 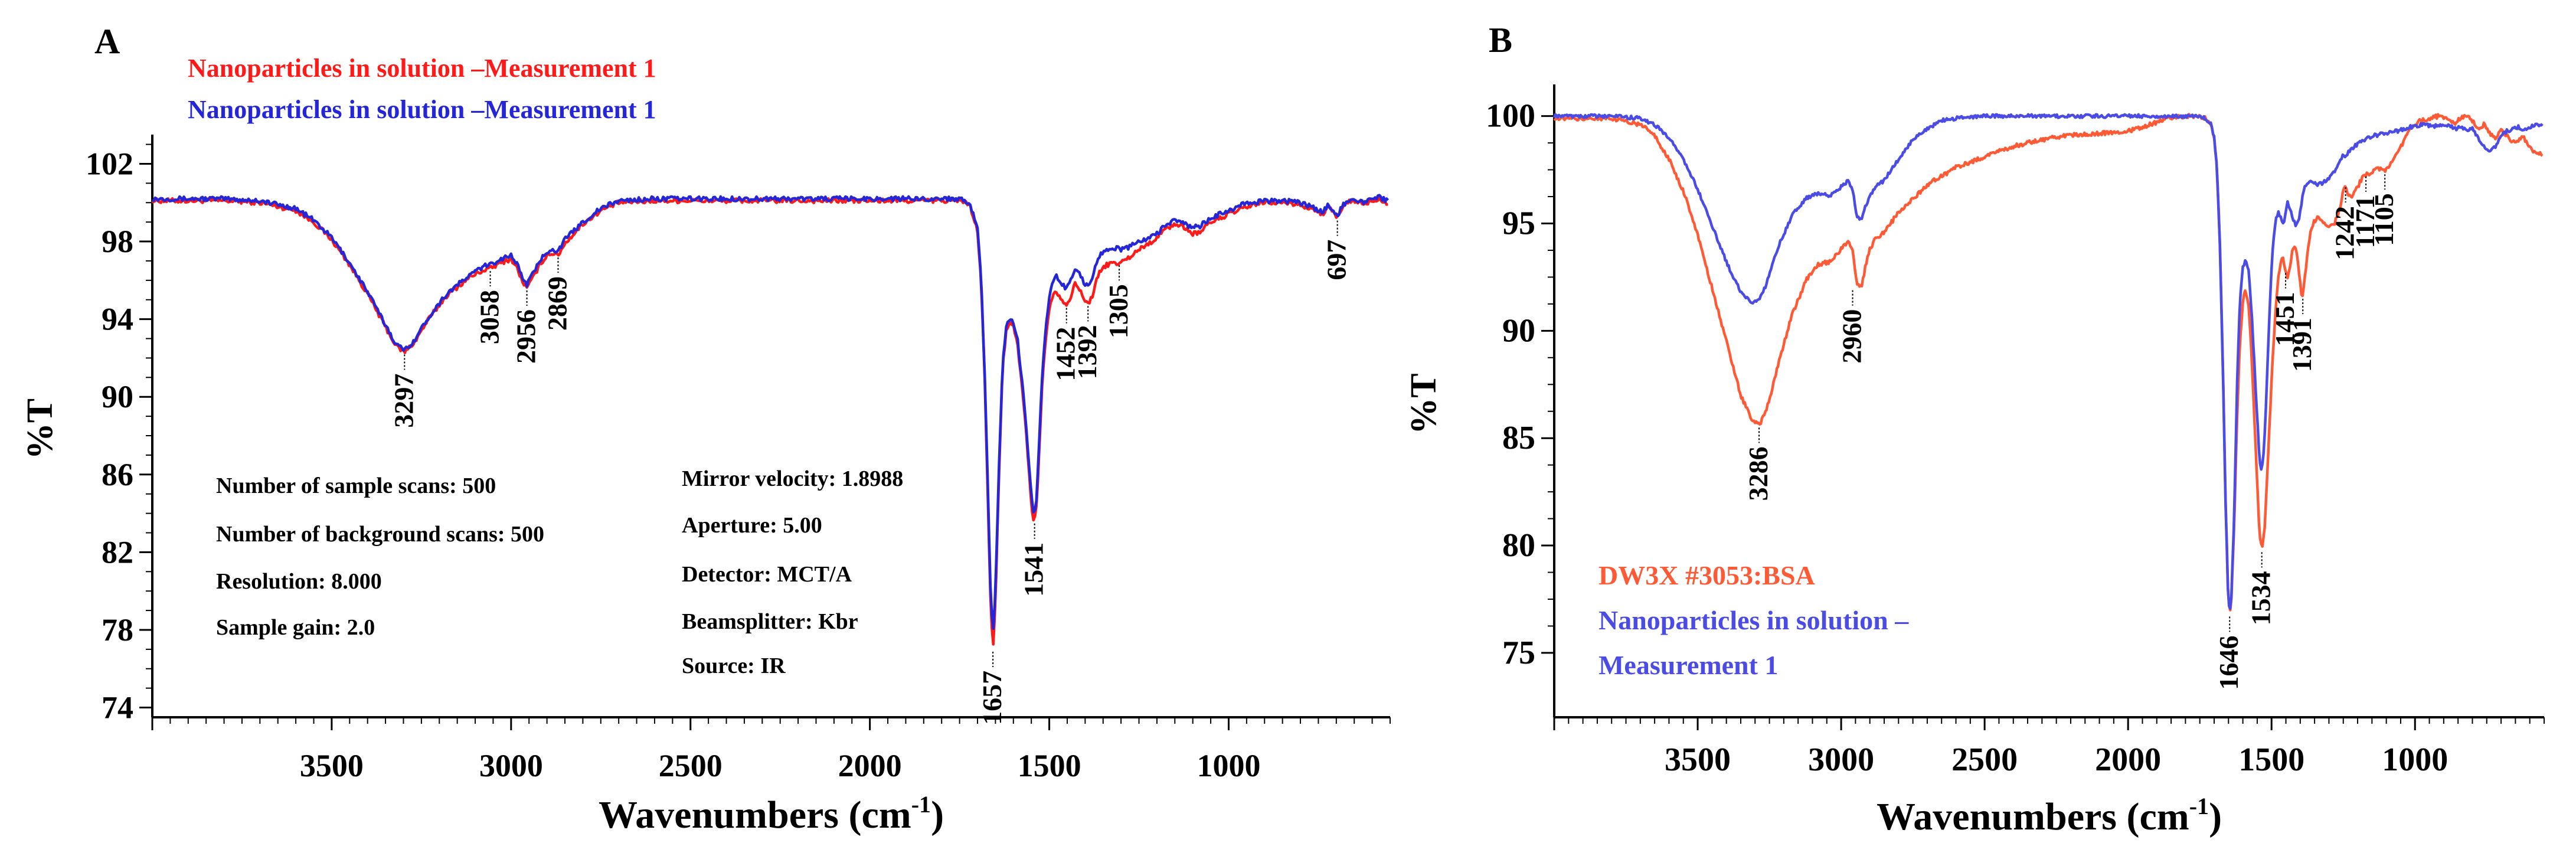 I want to click on y-tick-label: 86, so click(x=117, y=474).